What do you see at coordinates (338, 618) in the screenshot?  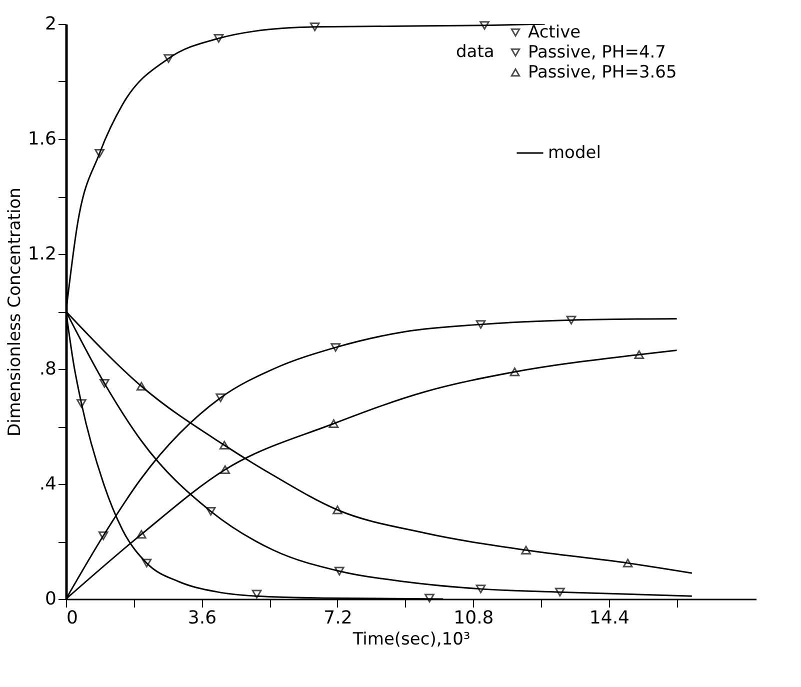 I see `x-tick-label: 7.2` at bounding box center [338, 618].